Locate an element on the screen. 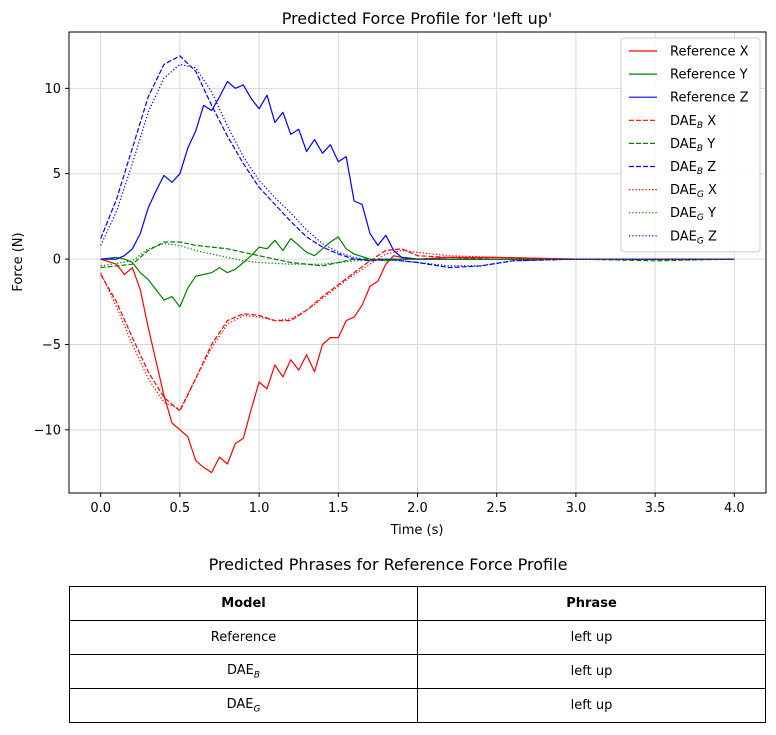 The height and width of the screenshot is (735, 776). series-line-dae-g-y is located at coordinates (417, 255).